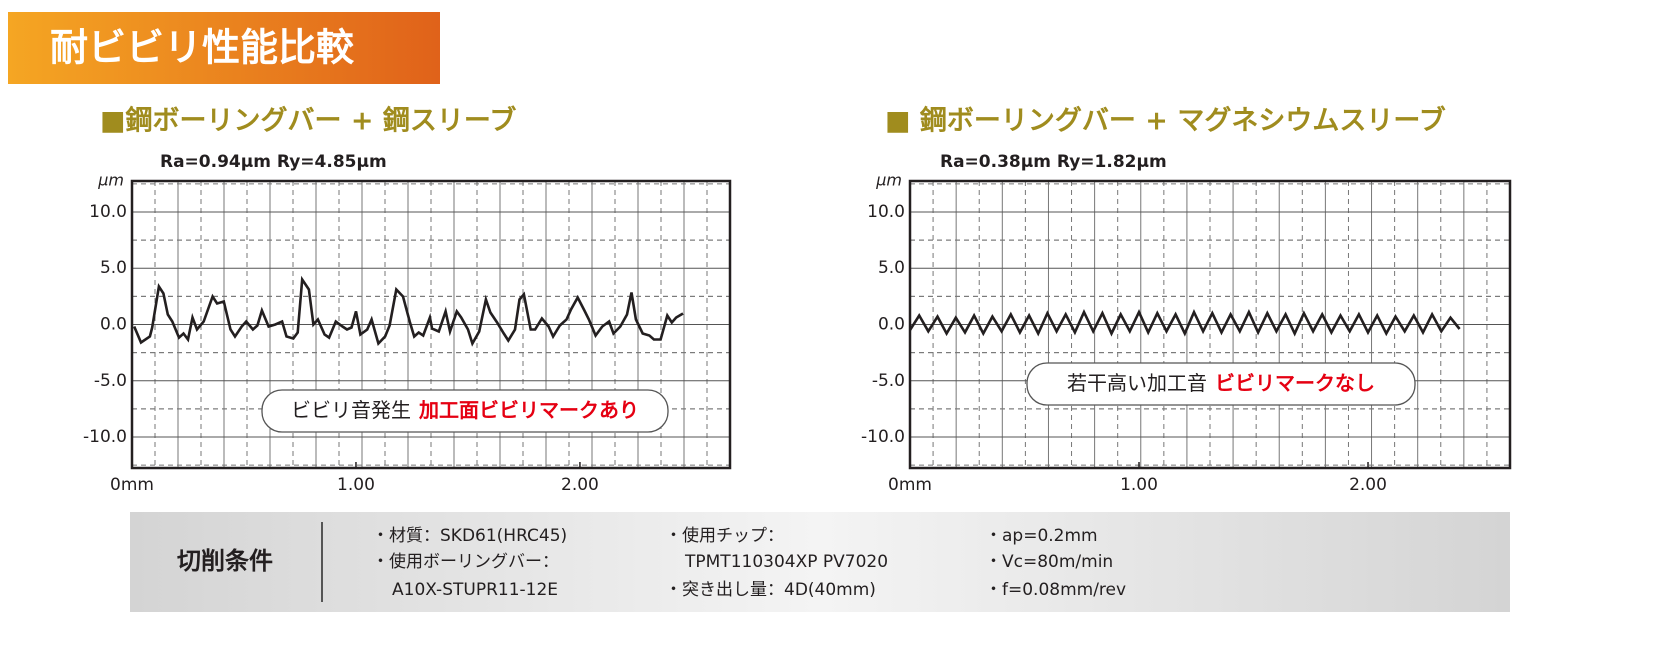 Image resolution: width=1654 pixels, height=670 pixels. Describe the element at coordinates (1055, 590) in the screenshot. I see `condition-item: ・f=0.08mm/rev` at that location.